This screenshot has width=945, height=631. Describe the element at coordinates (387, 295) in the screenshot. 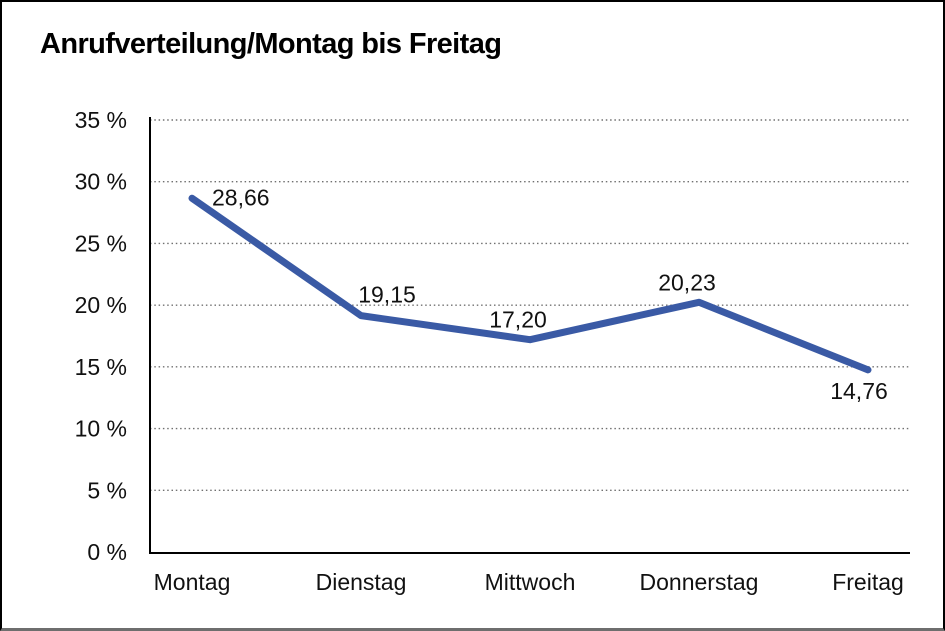

I see `data-point-label: 19,15` at that location.